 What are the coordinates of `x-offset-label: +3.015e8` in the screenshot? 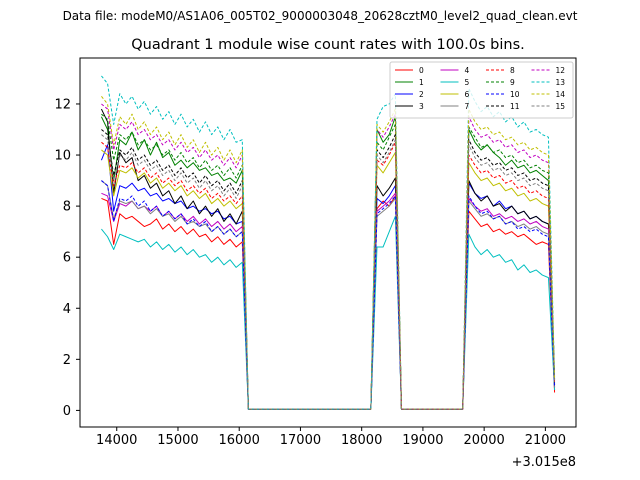 It's located at (544, 462).